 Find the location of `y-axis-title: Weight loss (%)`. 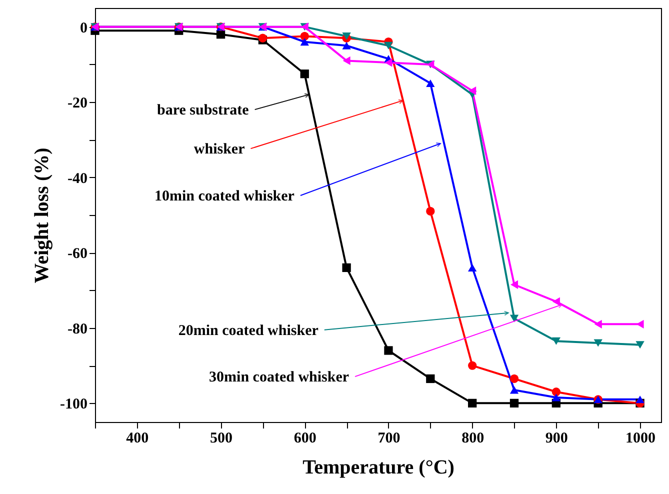

y-axis-title: Weight loss (%) is located at coordinates (42, 216).